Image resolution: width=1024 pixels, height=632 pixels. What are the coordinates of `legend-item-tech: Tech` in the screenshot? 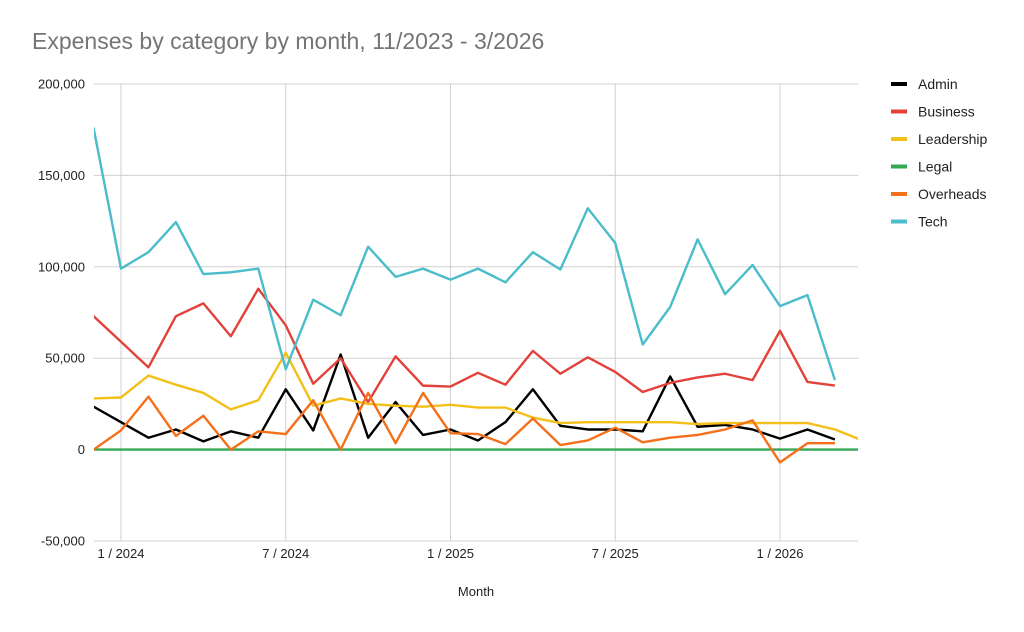 It's located at (919, 222).